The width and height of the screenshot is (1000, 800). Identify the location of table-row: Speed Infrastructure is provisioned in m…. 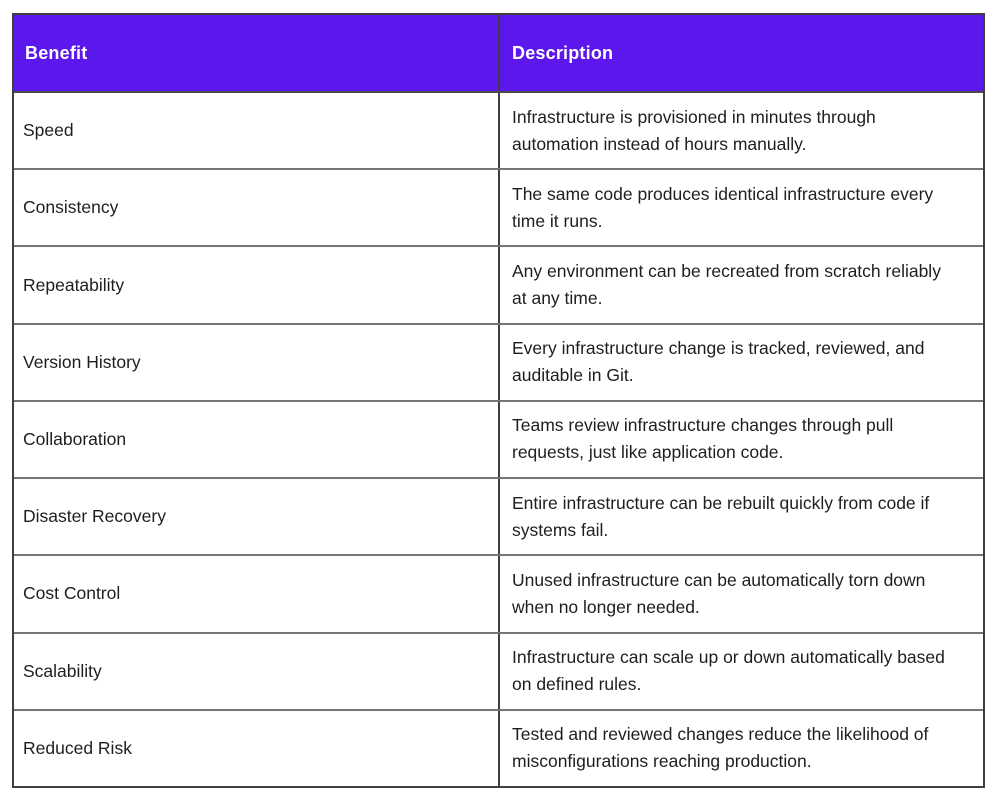
(498, 130).